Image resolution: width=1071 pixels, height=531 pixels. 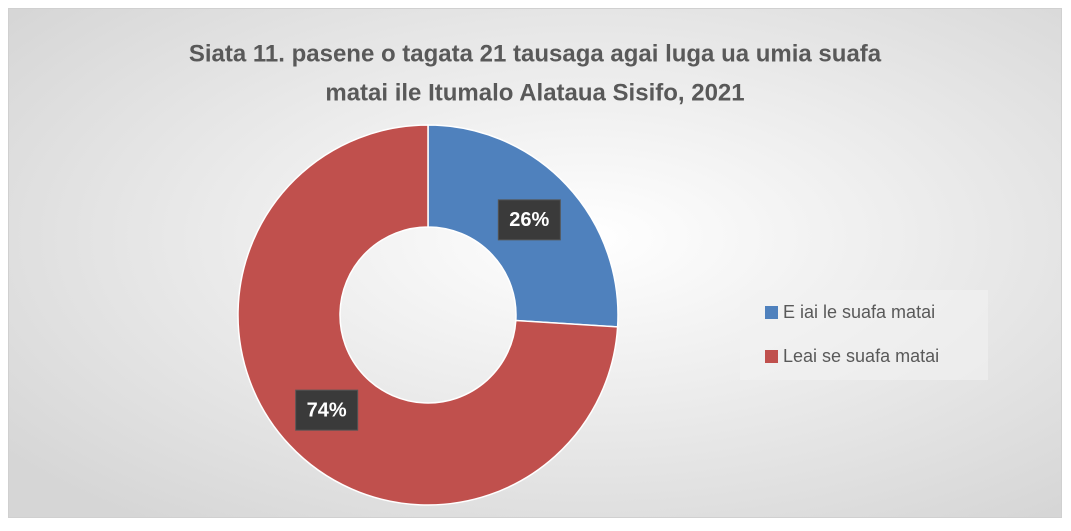 I want to click on chart-title: matai ile Itumalo Alataua Sisifo, 2021, so click(x=534, y=92).